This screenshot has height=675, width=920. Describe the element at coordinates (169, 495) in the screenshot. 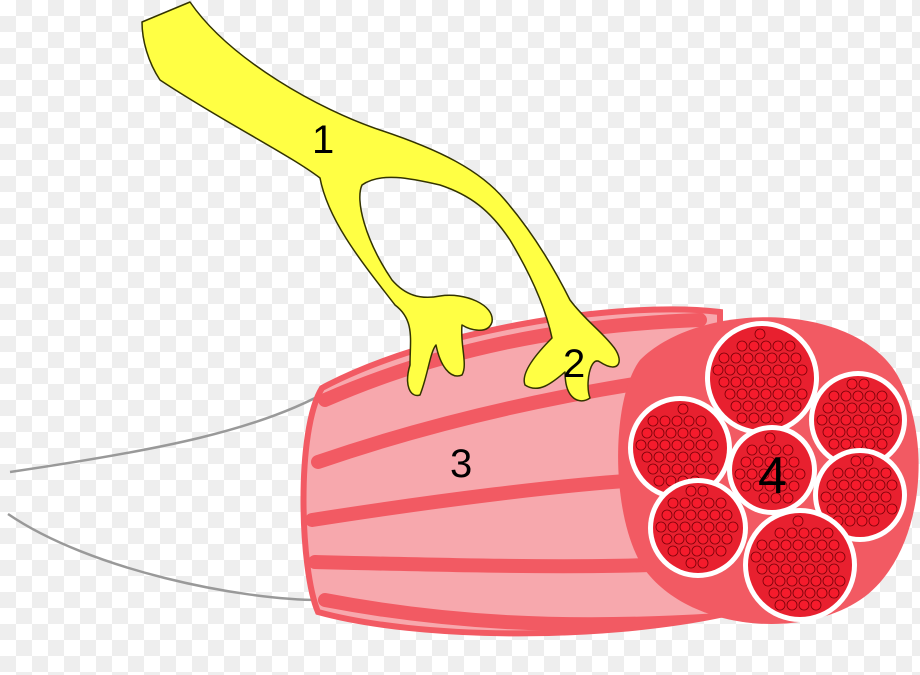

I see `tendon` at that location.